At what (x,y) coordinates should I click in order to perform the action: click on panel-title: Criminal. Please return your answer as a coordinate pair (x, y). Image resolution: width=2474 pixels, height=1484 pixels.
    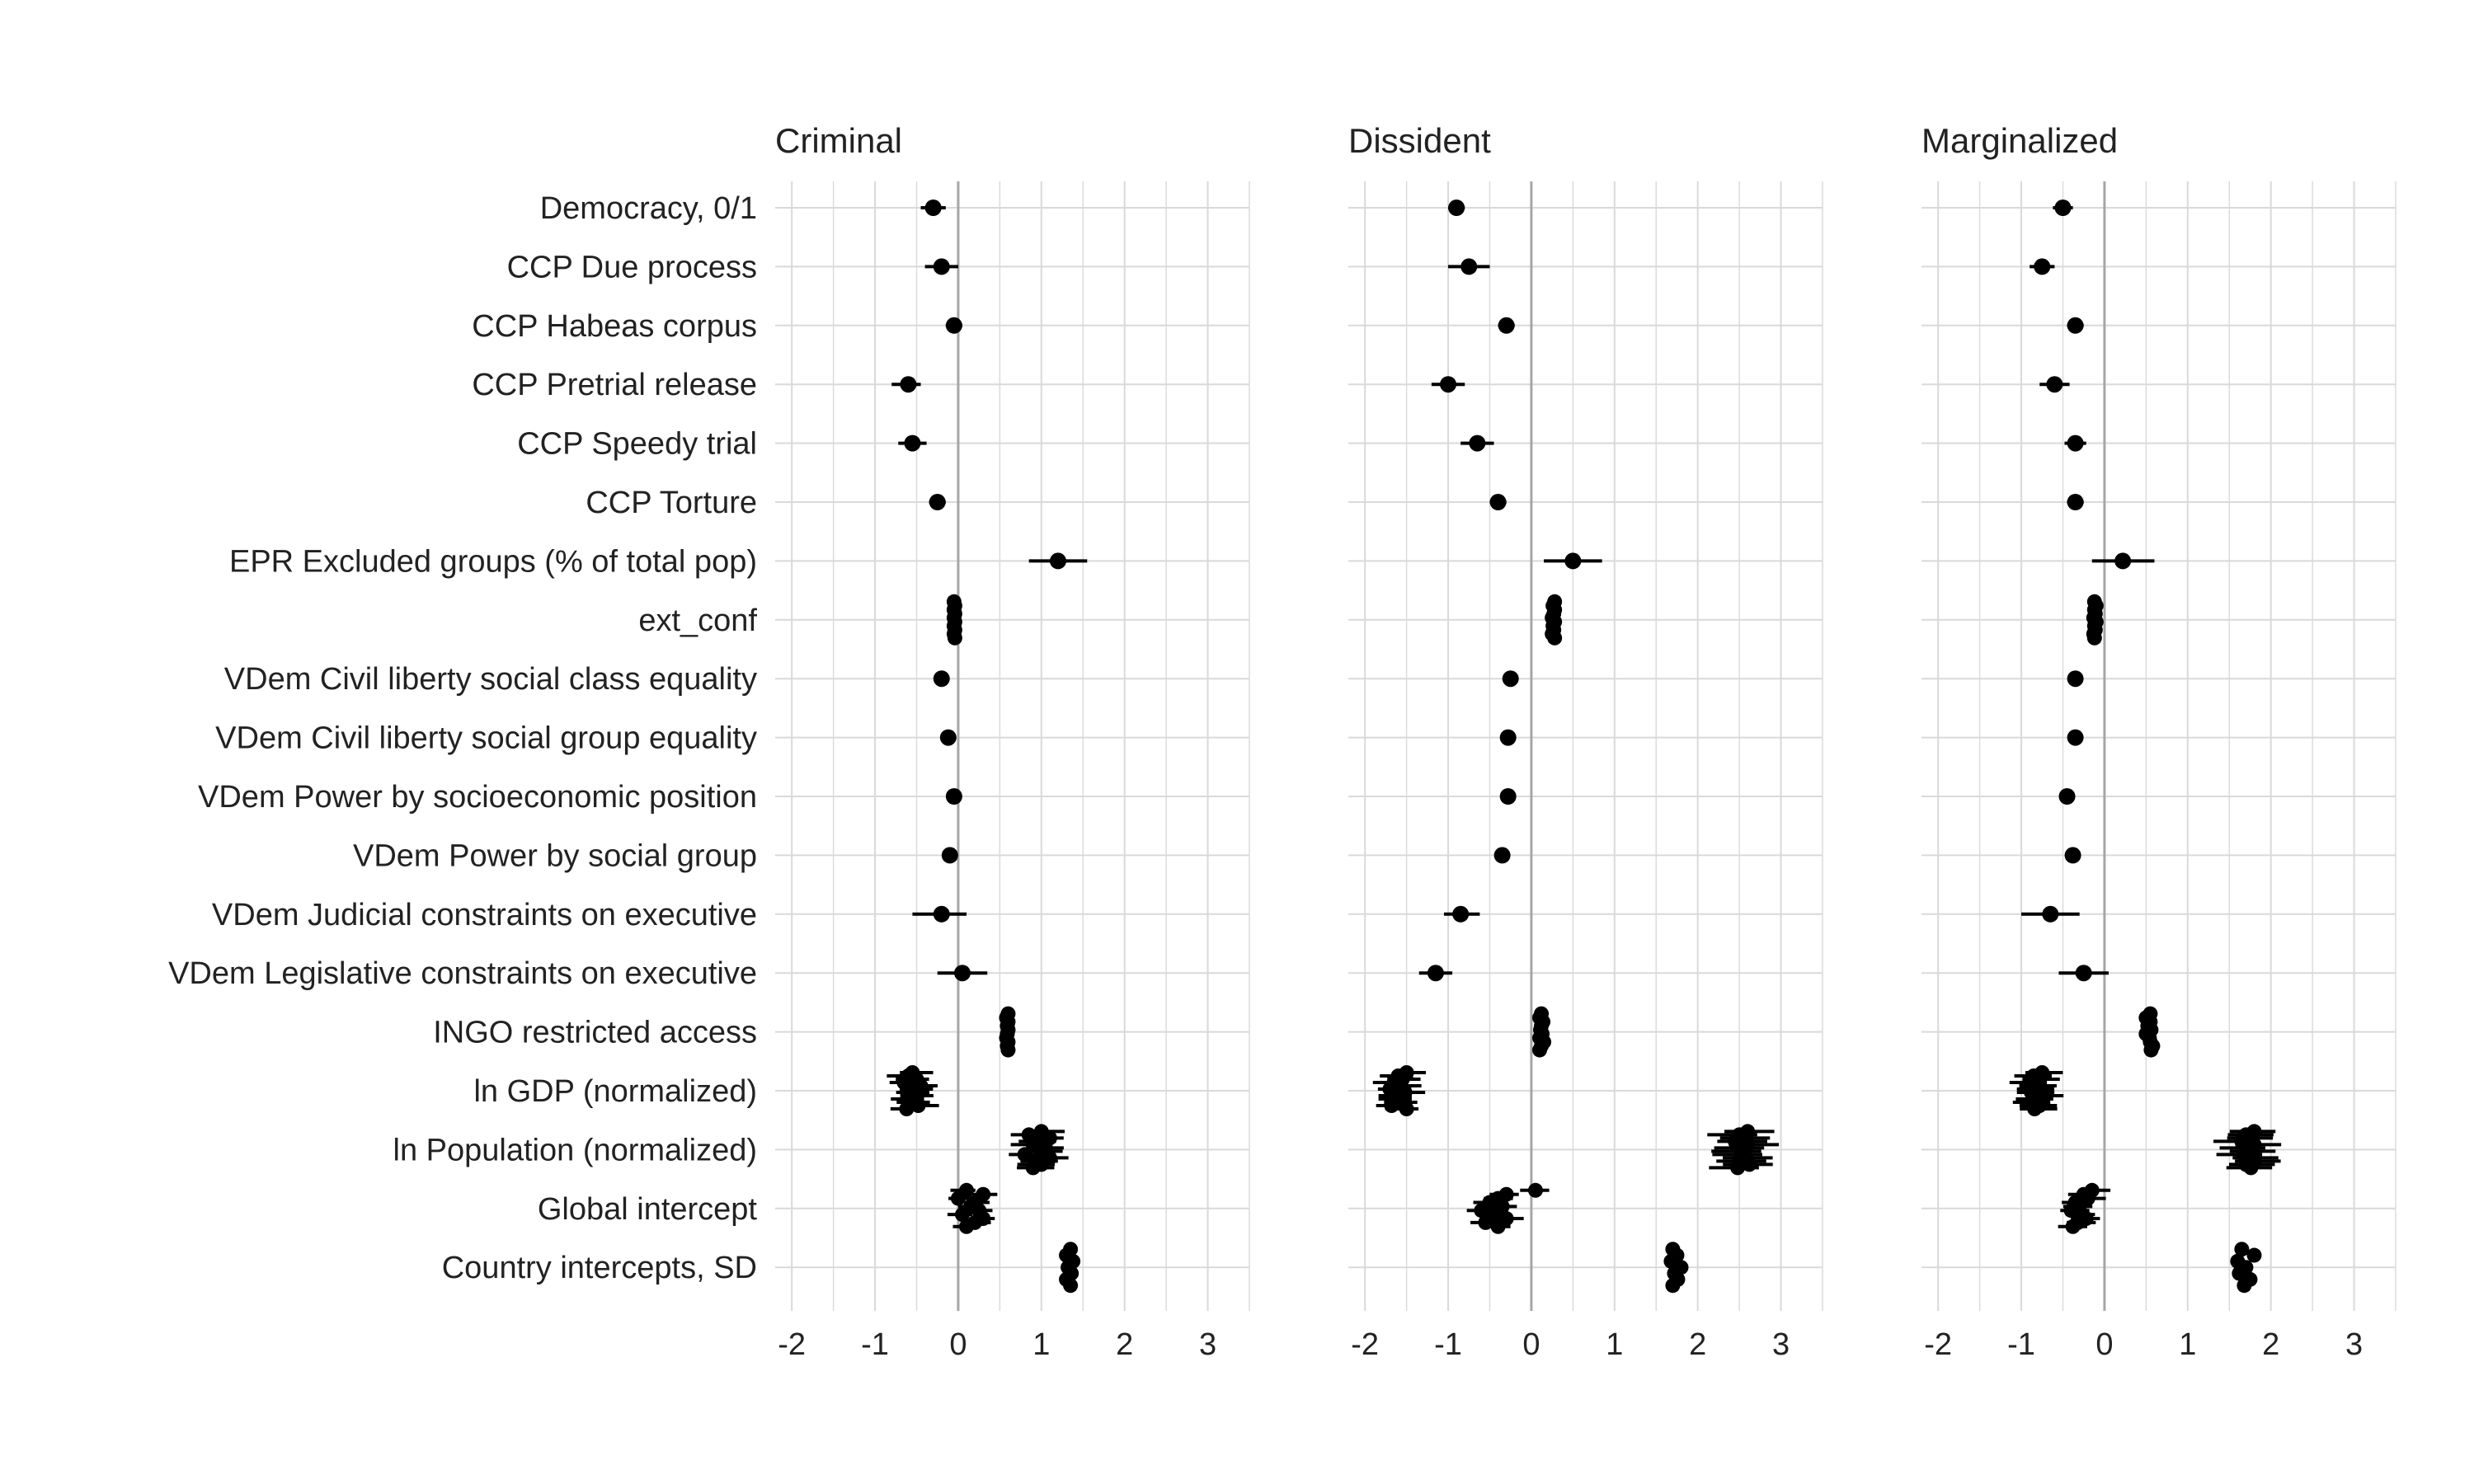
    Looking at the image, I should click on (838, 140).